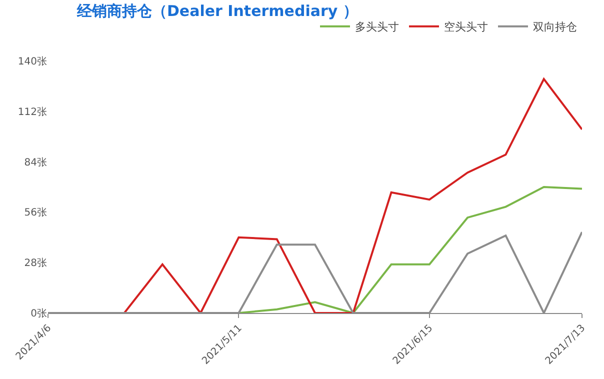 The width and height of the screenshot is (604, 379). I want to click on chart-title: 经销商持仓（Dealer Intermediary ）, so click(217, 11).